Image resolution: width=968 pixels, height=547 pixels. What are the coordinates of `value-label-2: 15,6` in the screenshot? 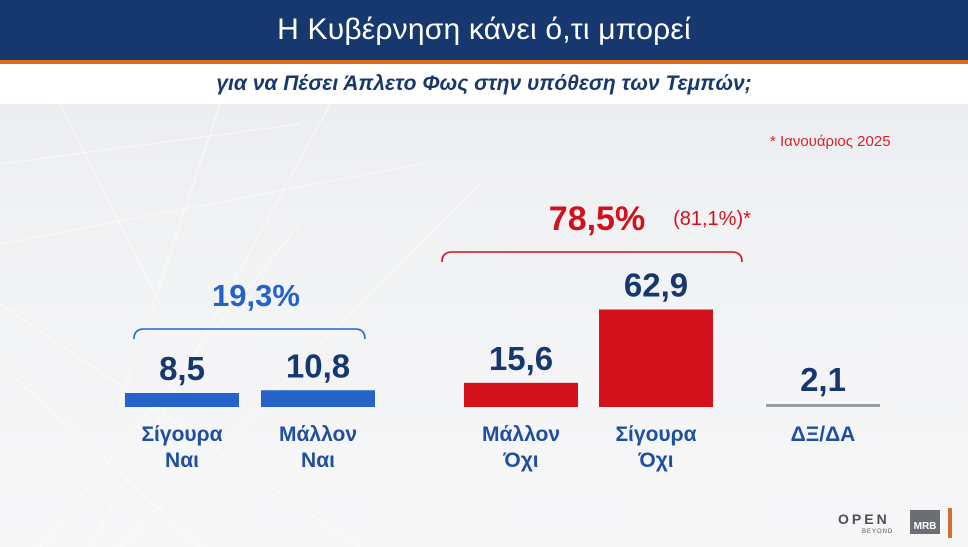 It's located at (521, 358).